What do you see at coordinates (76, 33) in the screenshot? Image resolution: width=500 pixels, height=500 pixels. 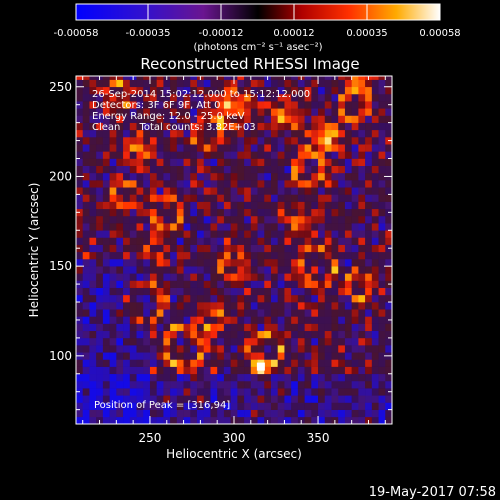 I see `colorbar-tick-label: -0.00058` at bounding box center [76, 33].